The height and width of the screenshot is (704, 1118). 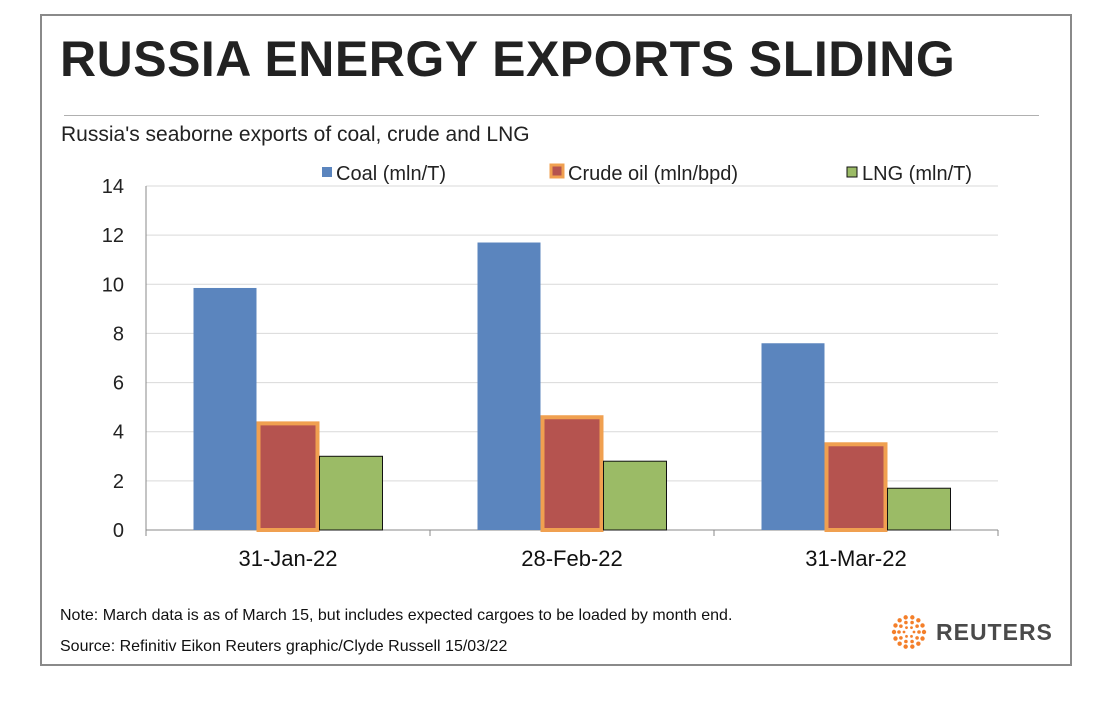 I want to click on chart-title: RUSSIA ENERGY EXPORTS SLIDING, so click(x=508, y=59).